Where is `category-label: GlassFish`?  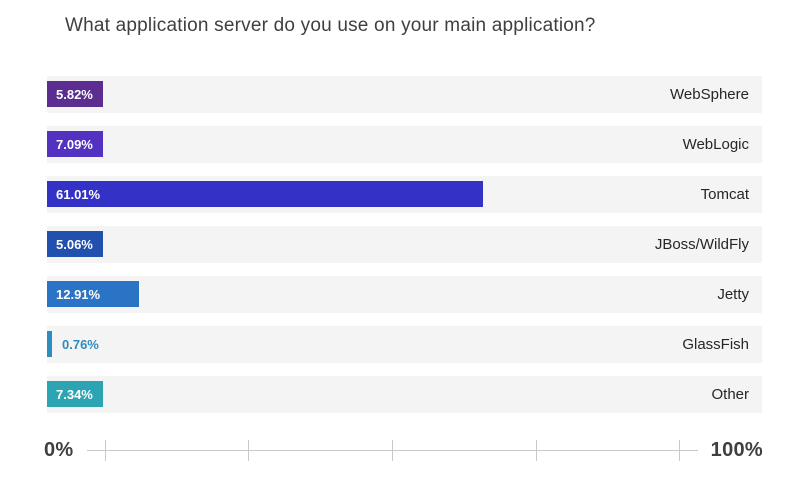
category-label: GlassFish is located at coordinates (715, 344).